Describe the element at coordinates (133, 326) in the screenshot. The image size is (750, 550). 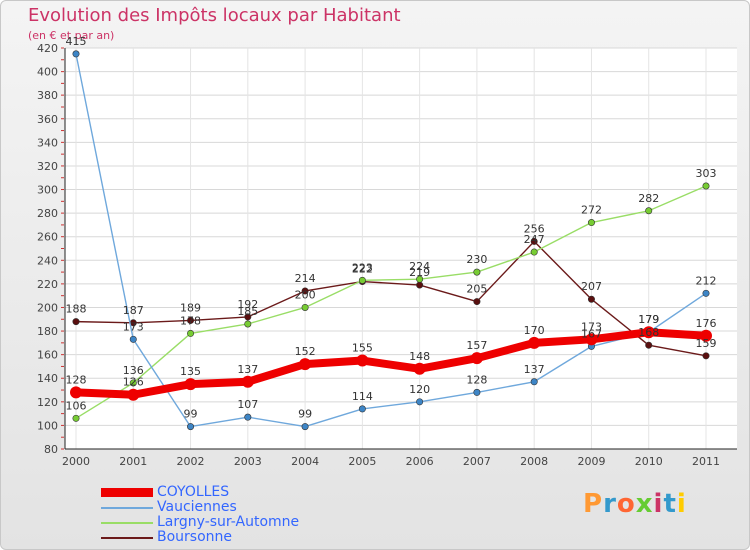
I see `data-label-vauciennes: 173` at that location.